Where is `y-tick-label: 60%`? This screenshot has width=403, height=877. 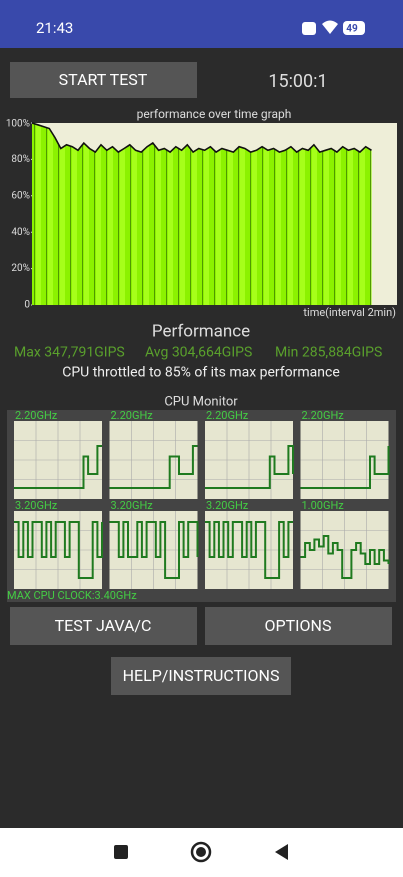 y-tick-label: 60% is located at coordinates (20, 195).